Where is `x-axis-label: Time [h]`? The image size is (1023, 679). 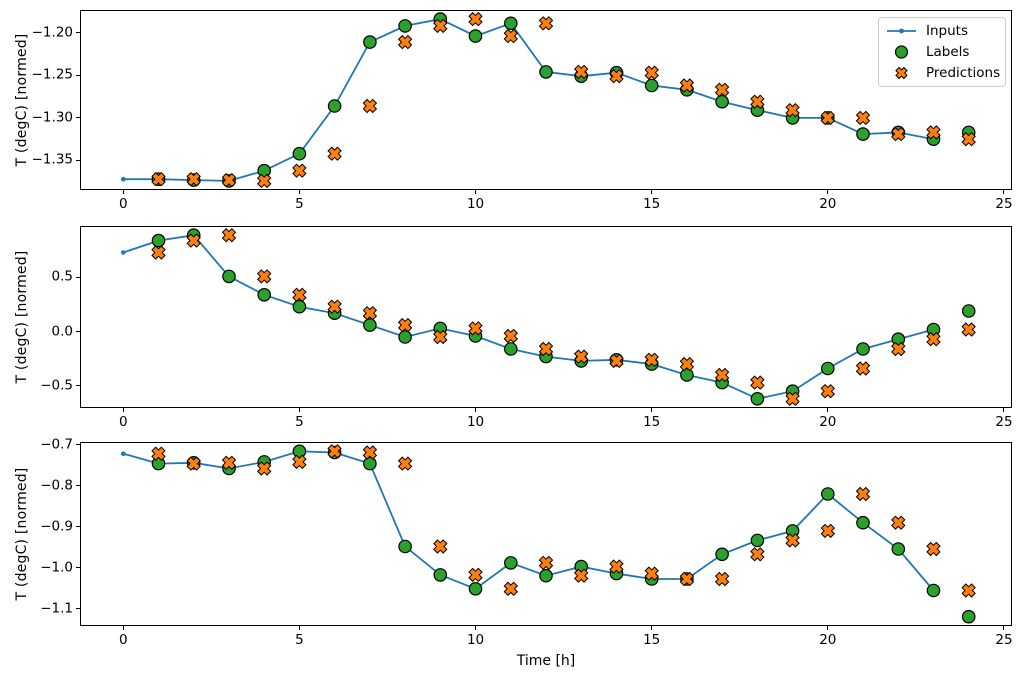 x-axis-label: Time [h] is located at coordinates (546, 661).